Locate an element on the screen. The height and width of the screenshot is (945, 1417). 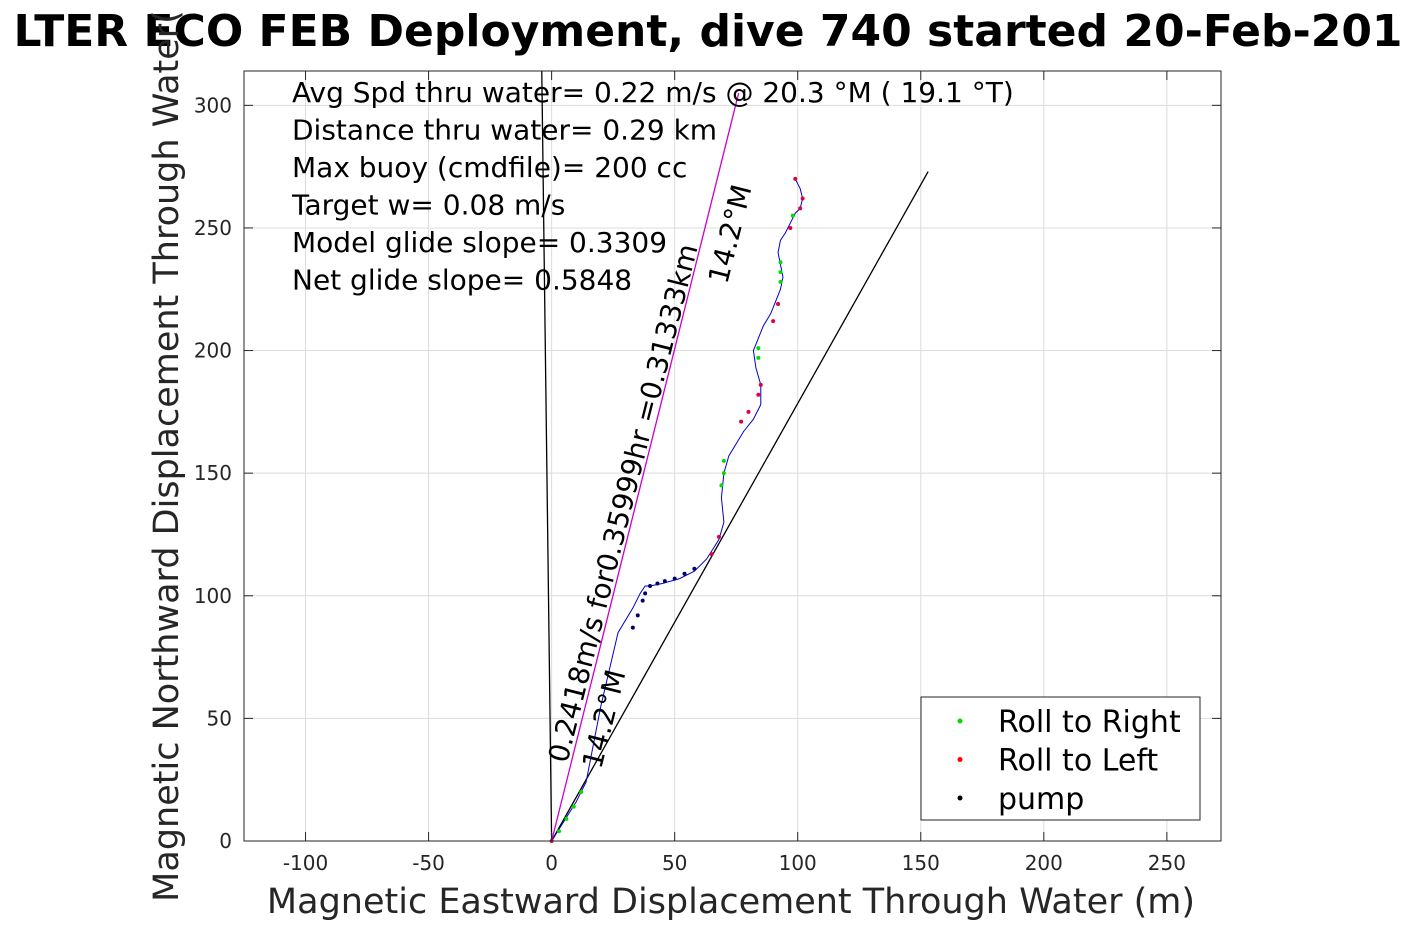
x-tick-label: 200 is located at coordinates (1044, 863).